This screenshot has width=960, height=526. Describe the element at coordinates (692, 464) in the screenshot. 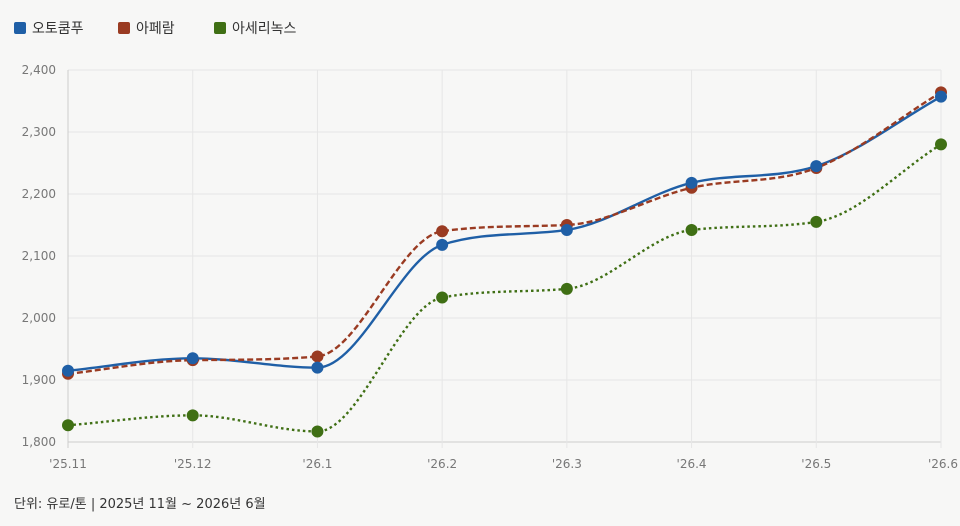

I see `x-tick-label: '26.4` at that location.